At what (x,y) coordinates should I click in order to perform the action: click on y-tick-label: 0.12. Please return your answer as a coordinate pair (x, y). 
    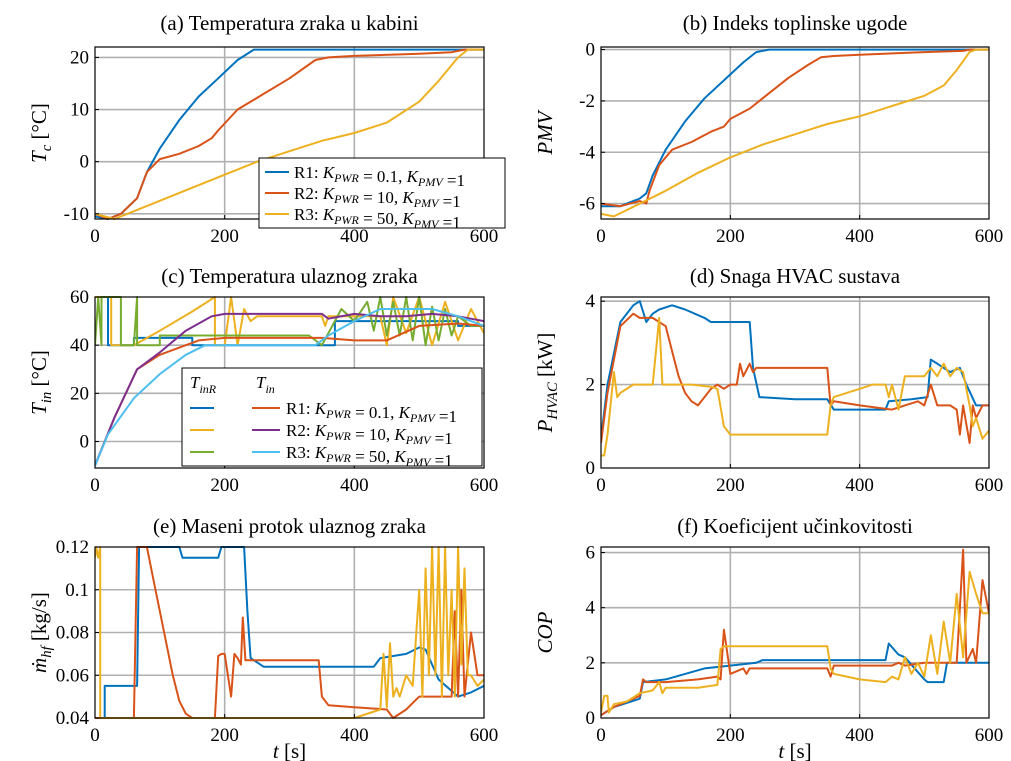
    Looking at the image, I should click on (72, 547).